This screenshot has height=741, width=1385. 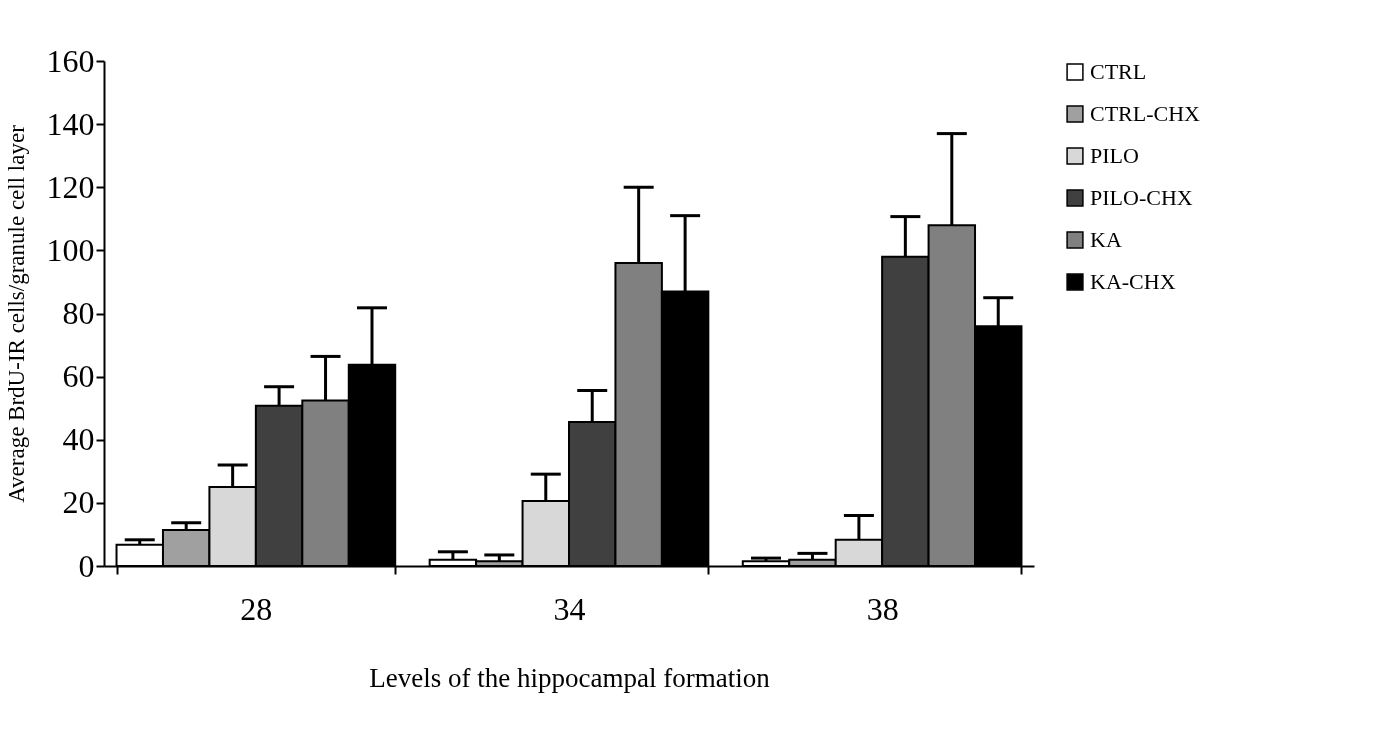 What do you see at coordinates (1133, 281) in the screenshot?
I see `legend-label: KA-CHX` at bounding box center [1133, 281].